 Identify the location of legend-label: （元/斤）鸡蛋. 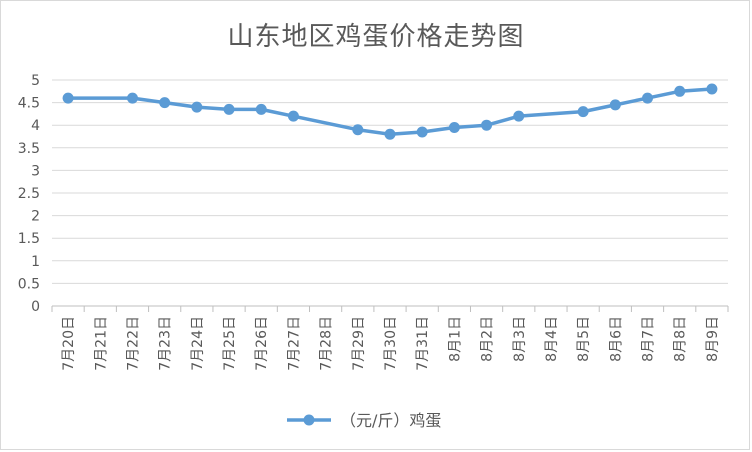
(390, 420).